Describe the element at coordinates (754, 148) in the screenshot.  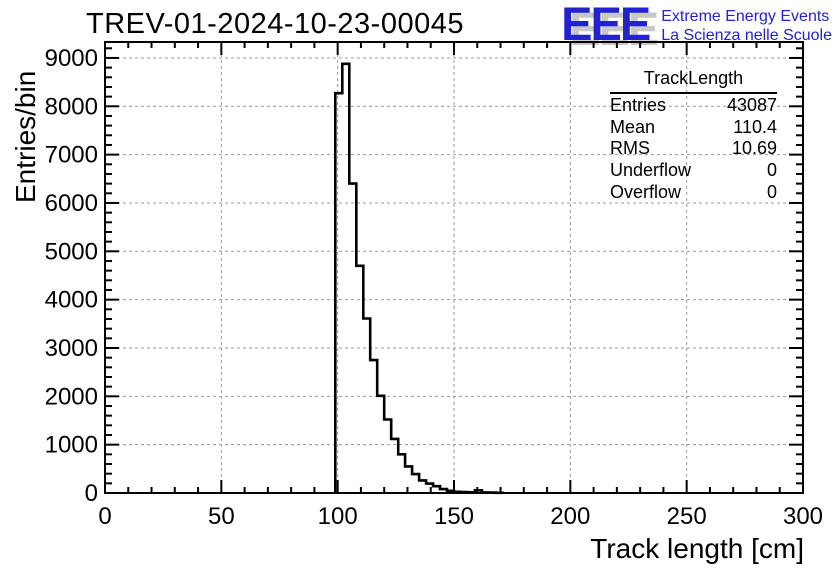
I see `stats-value: 10.69` at that location.